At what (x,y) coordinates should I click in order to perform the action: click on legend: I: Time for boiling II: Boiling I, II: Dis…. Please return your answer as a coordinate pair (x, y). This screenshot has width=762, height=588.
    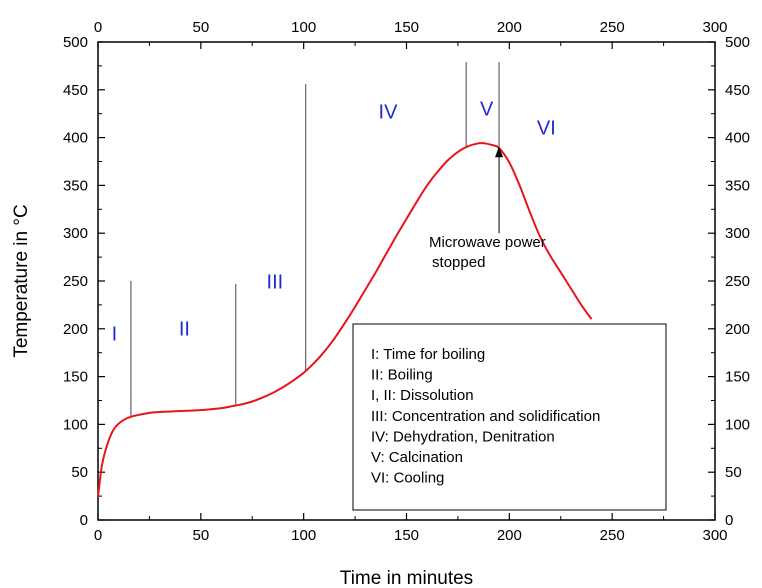
    Looking at the image, I should click on (509, 417).